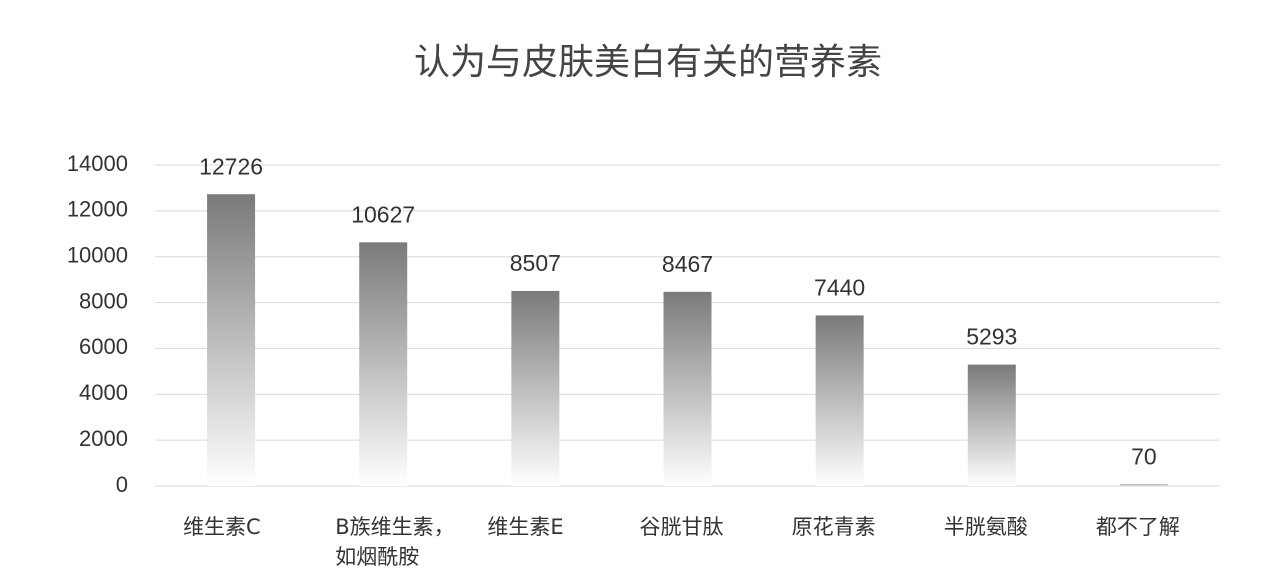  I want to click on x-tick-label: 都不了解, so click(1137, 527).